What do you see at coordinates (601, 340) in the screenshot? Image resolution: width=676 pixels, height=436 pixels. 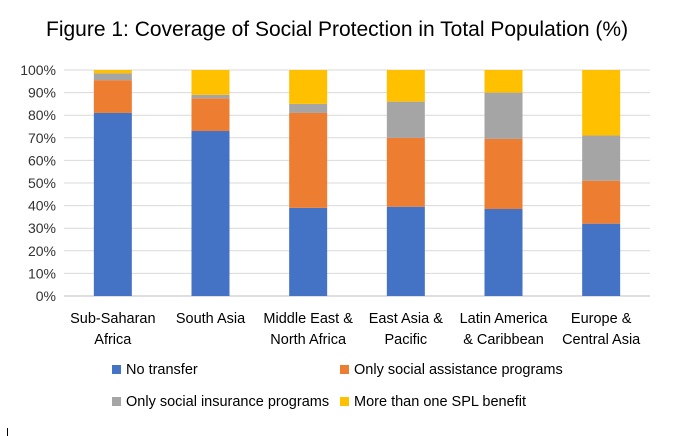 I see `x-category-label: Central Asia` at bounding box center [601, 340].